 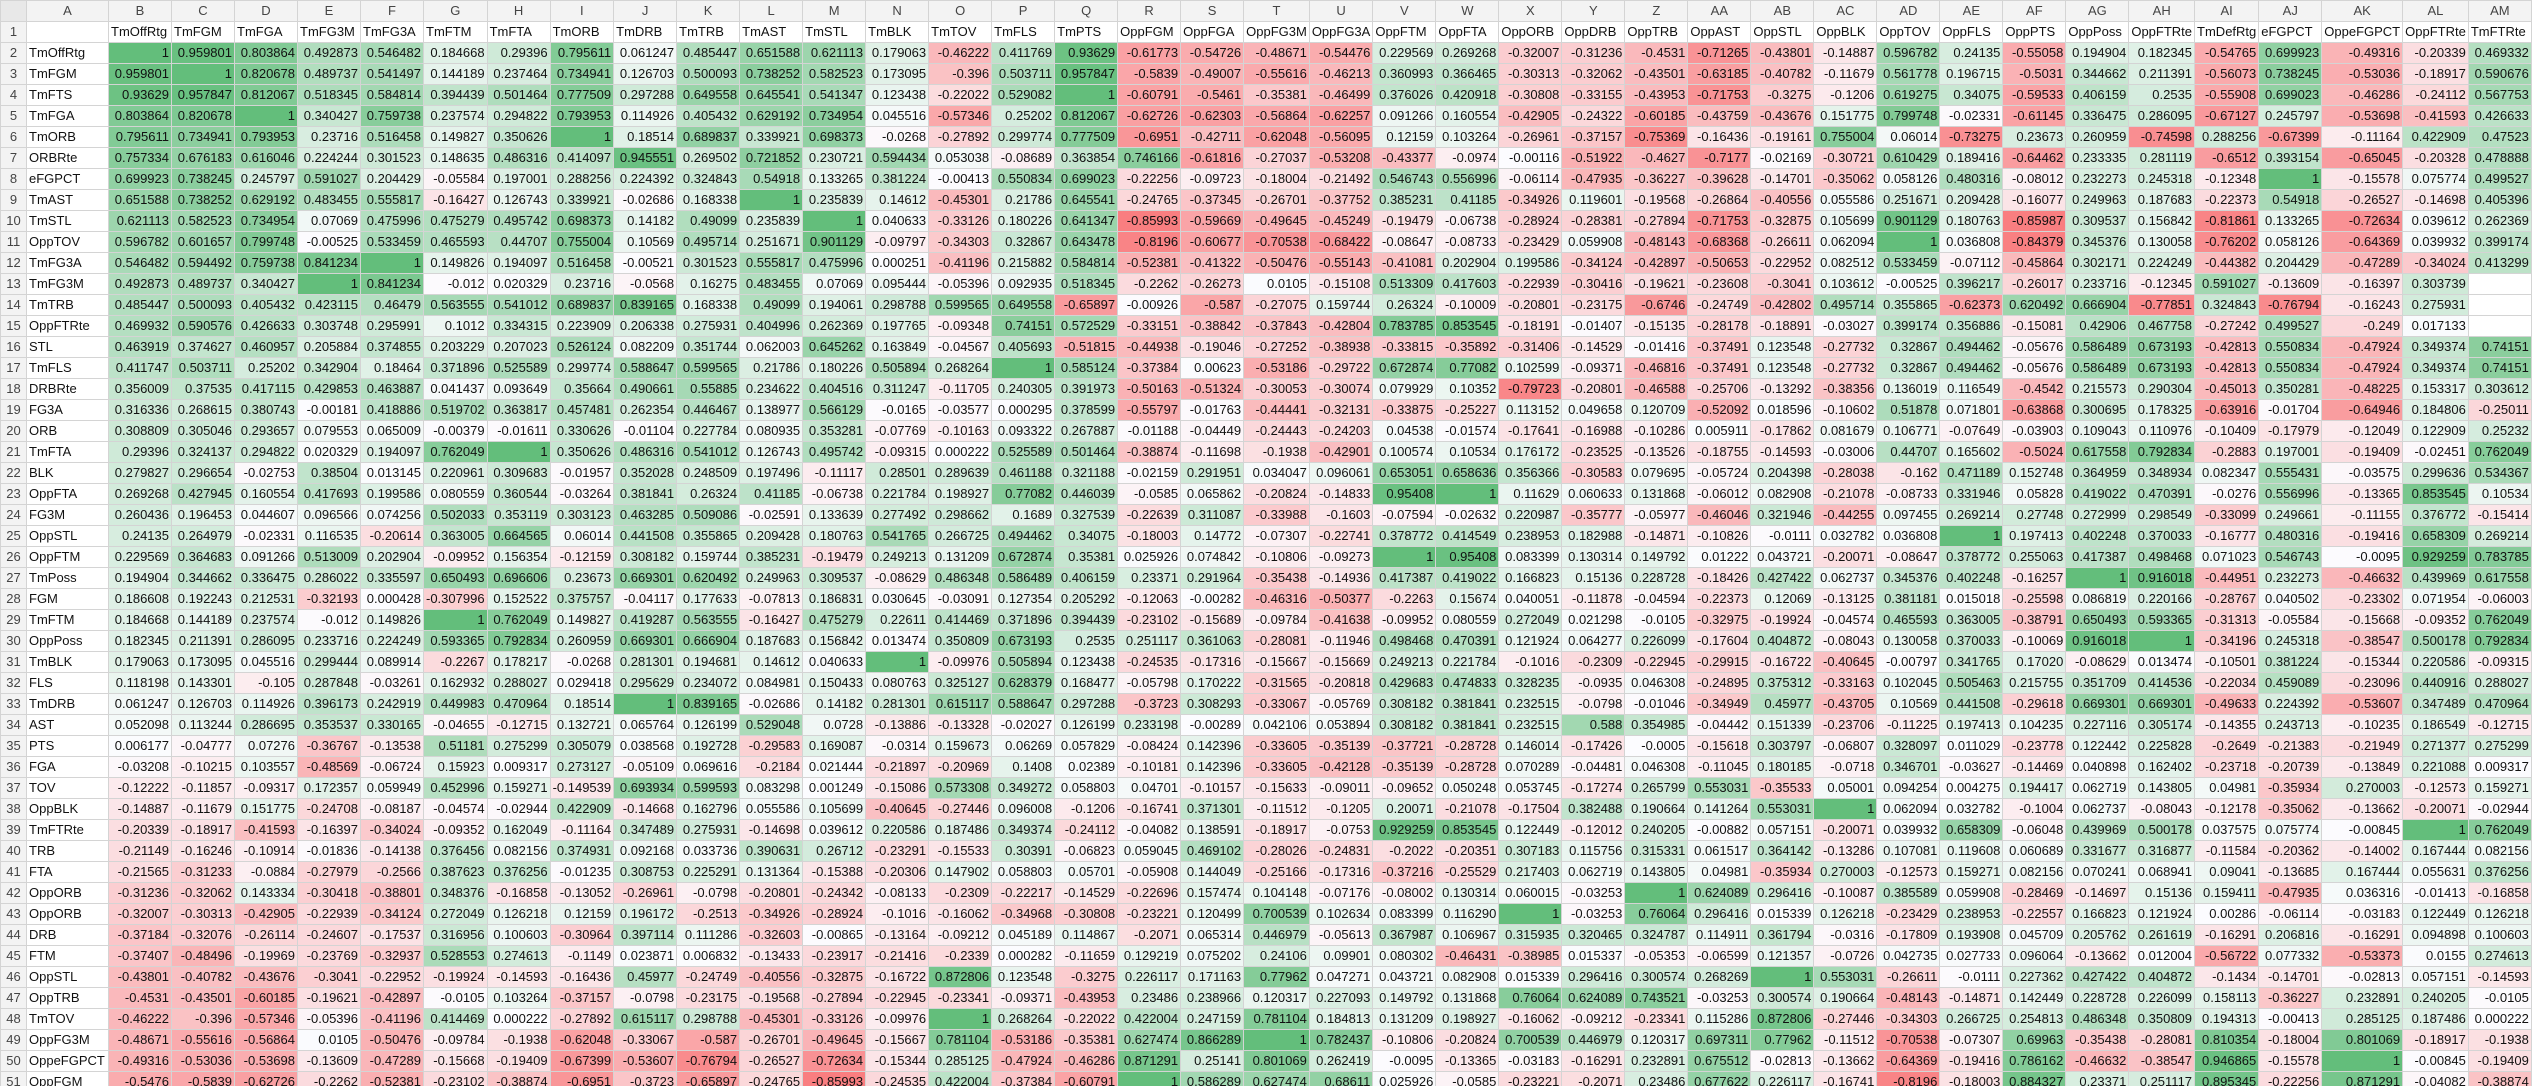 I want to click on data-cell: -0.20801, so click(x=771, y=893).